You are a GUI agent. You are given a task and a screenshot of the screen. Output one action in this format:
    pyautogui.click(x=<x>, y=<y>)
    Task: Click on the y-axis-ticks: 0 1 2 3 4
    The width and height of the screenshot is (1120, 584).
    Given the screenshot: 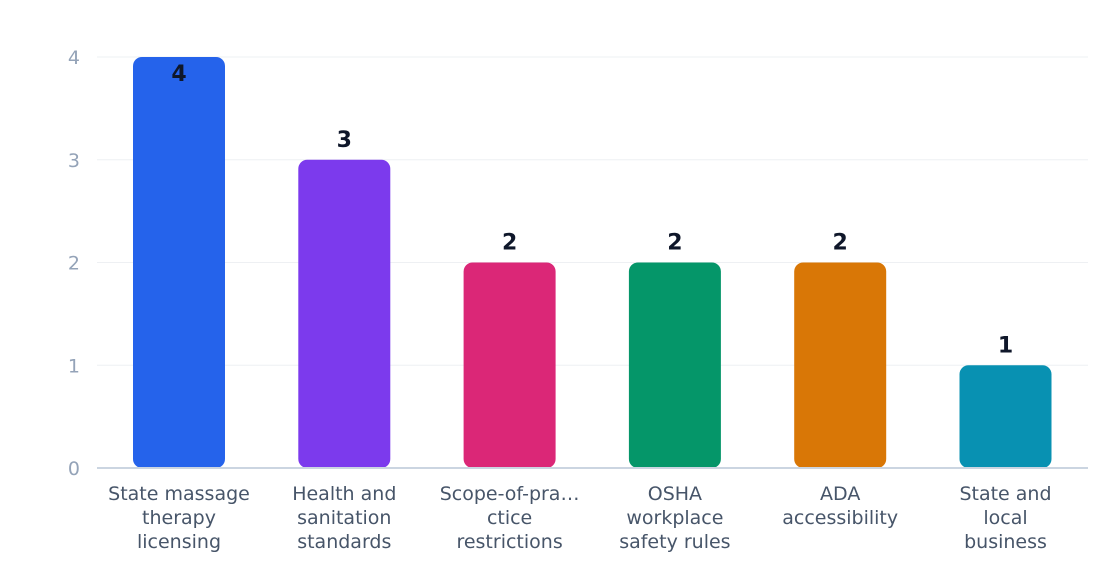 What is the action you would take?
    pyautogui.click(x=74, y=263)
    